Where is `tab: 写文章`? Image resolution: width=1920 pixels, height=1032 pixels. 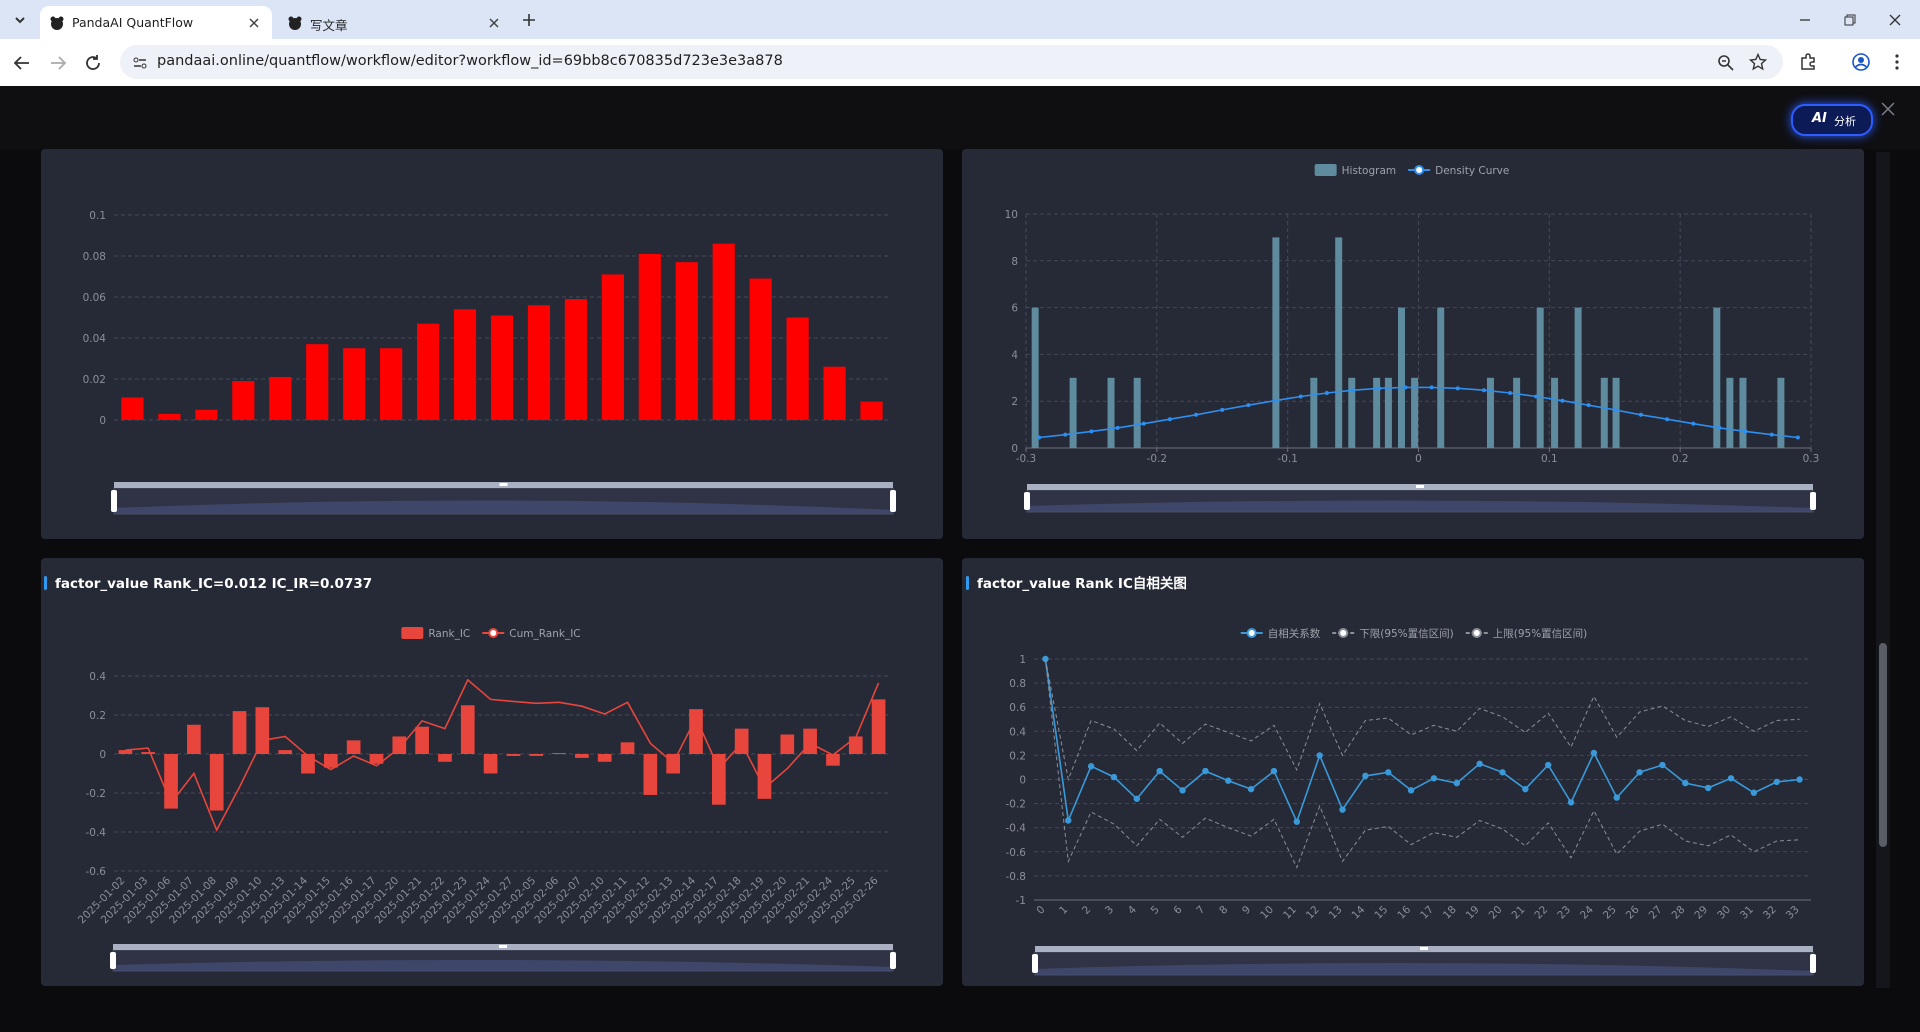
tab: 写文章 is located at coordinates (394, 22).